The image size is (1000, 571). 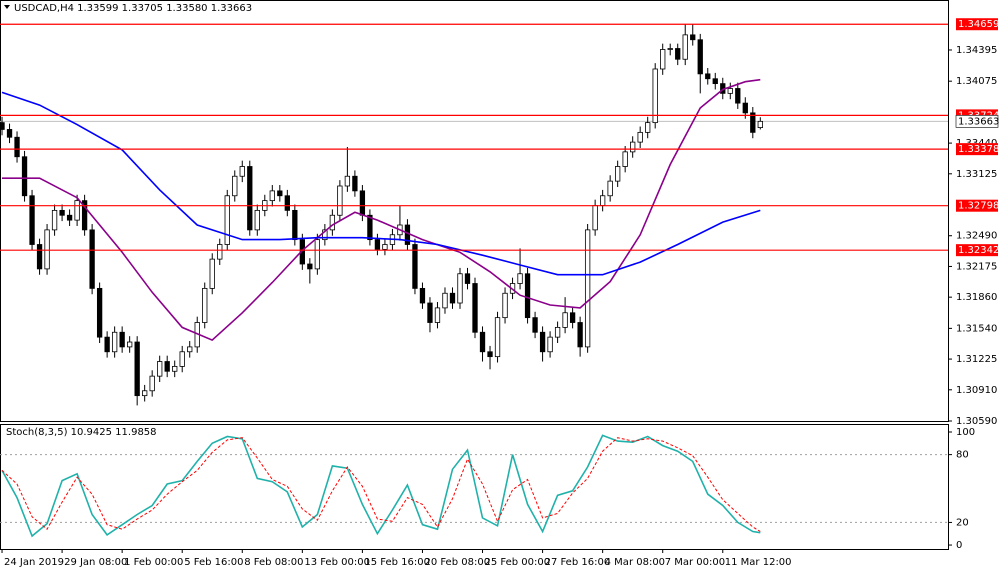 I want to click on x-tick-label: 11 Mar 12:00, so click(x=758, y=562).